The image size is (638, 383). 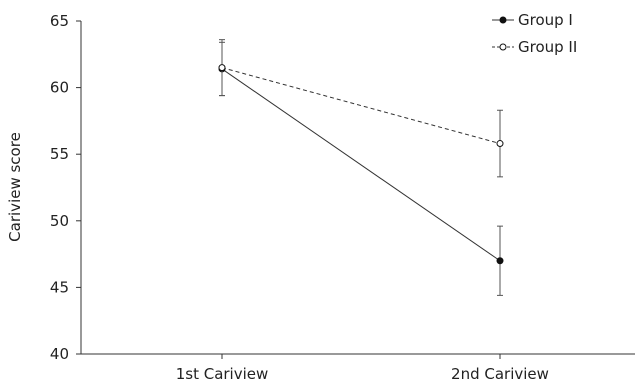 What do you see at coordinates (545, 20) in the screenshot?
I see `legend-label: Group I` at bounding box center [545, 20].